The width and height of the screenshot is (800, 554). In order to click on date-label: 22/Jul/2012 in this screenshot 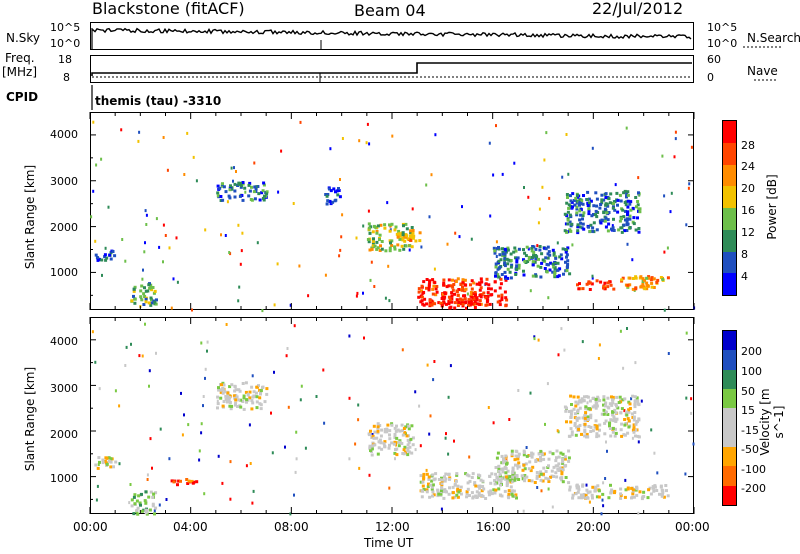, I will do `click(638, 9)`.